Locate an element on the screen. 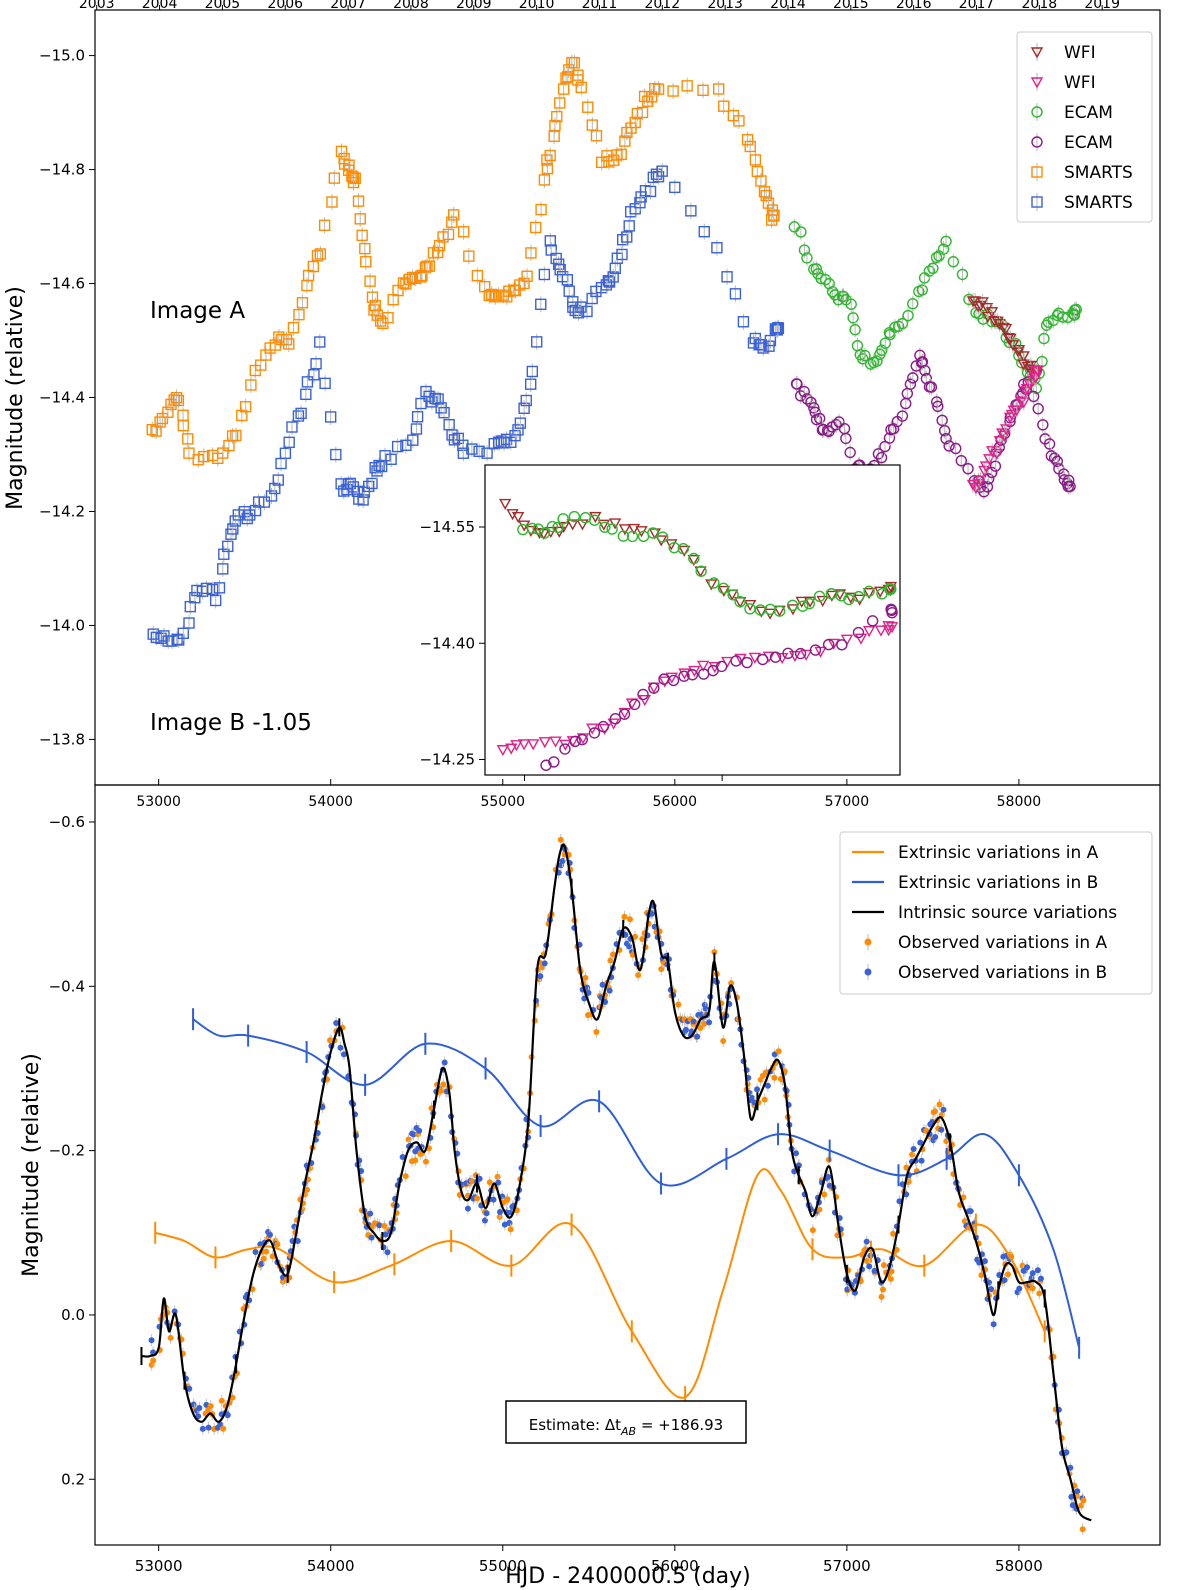 This screenshot has height=1590, width=1200. bottom-y-tick-label: −0.6 is located at coordinates (67, 822).